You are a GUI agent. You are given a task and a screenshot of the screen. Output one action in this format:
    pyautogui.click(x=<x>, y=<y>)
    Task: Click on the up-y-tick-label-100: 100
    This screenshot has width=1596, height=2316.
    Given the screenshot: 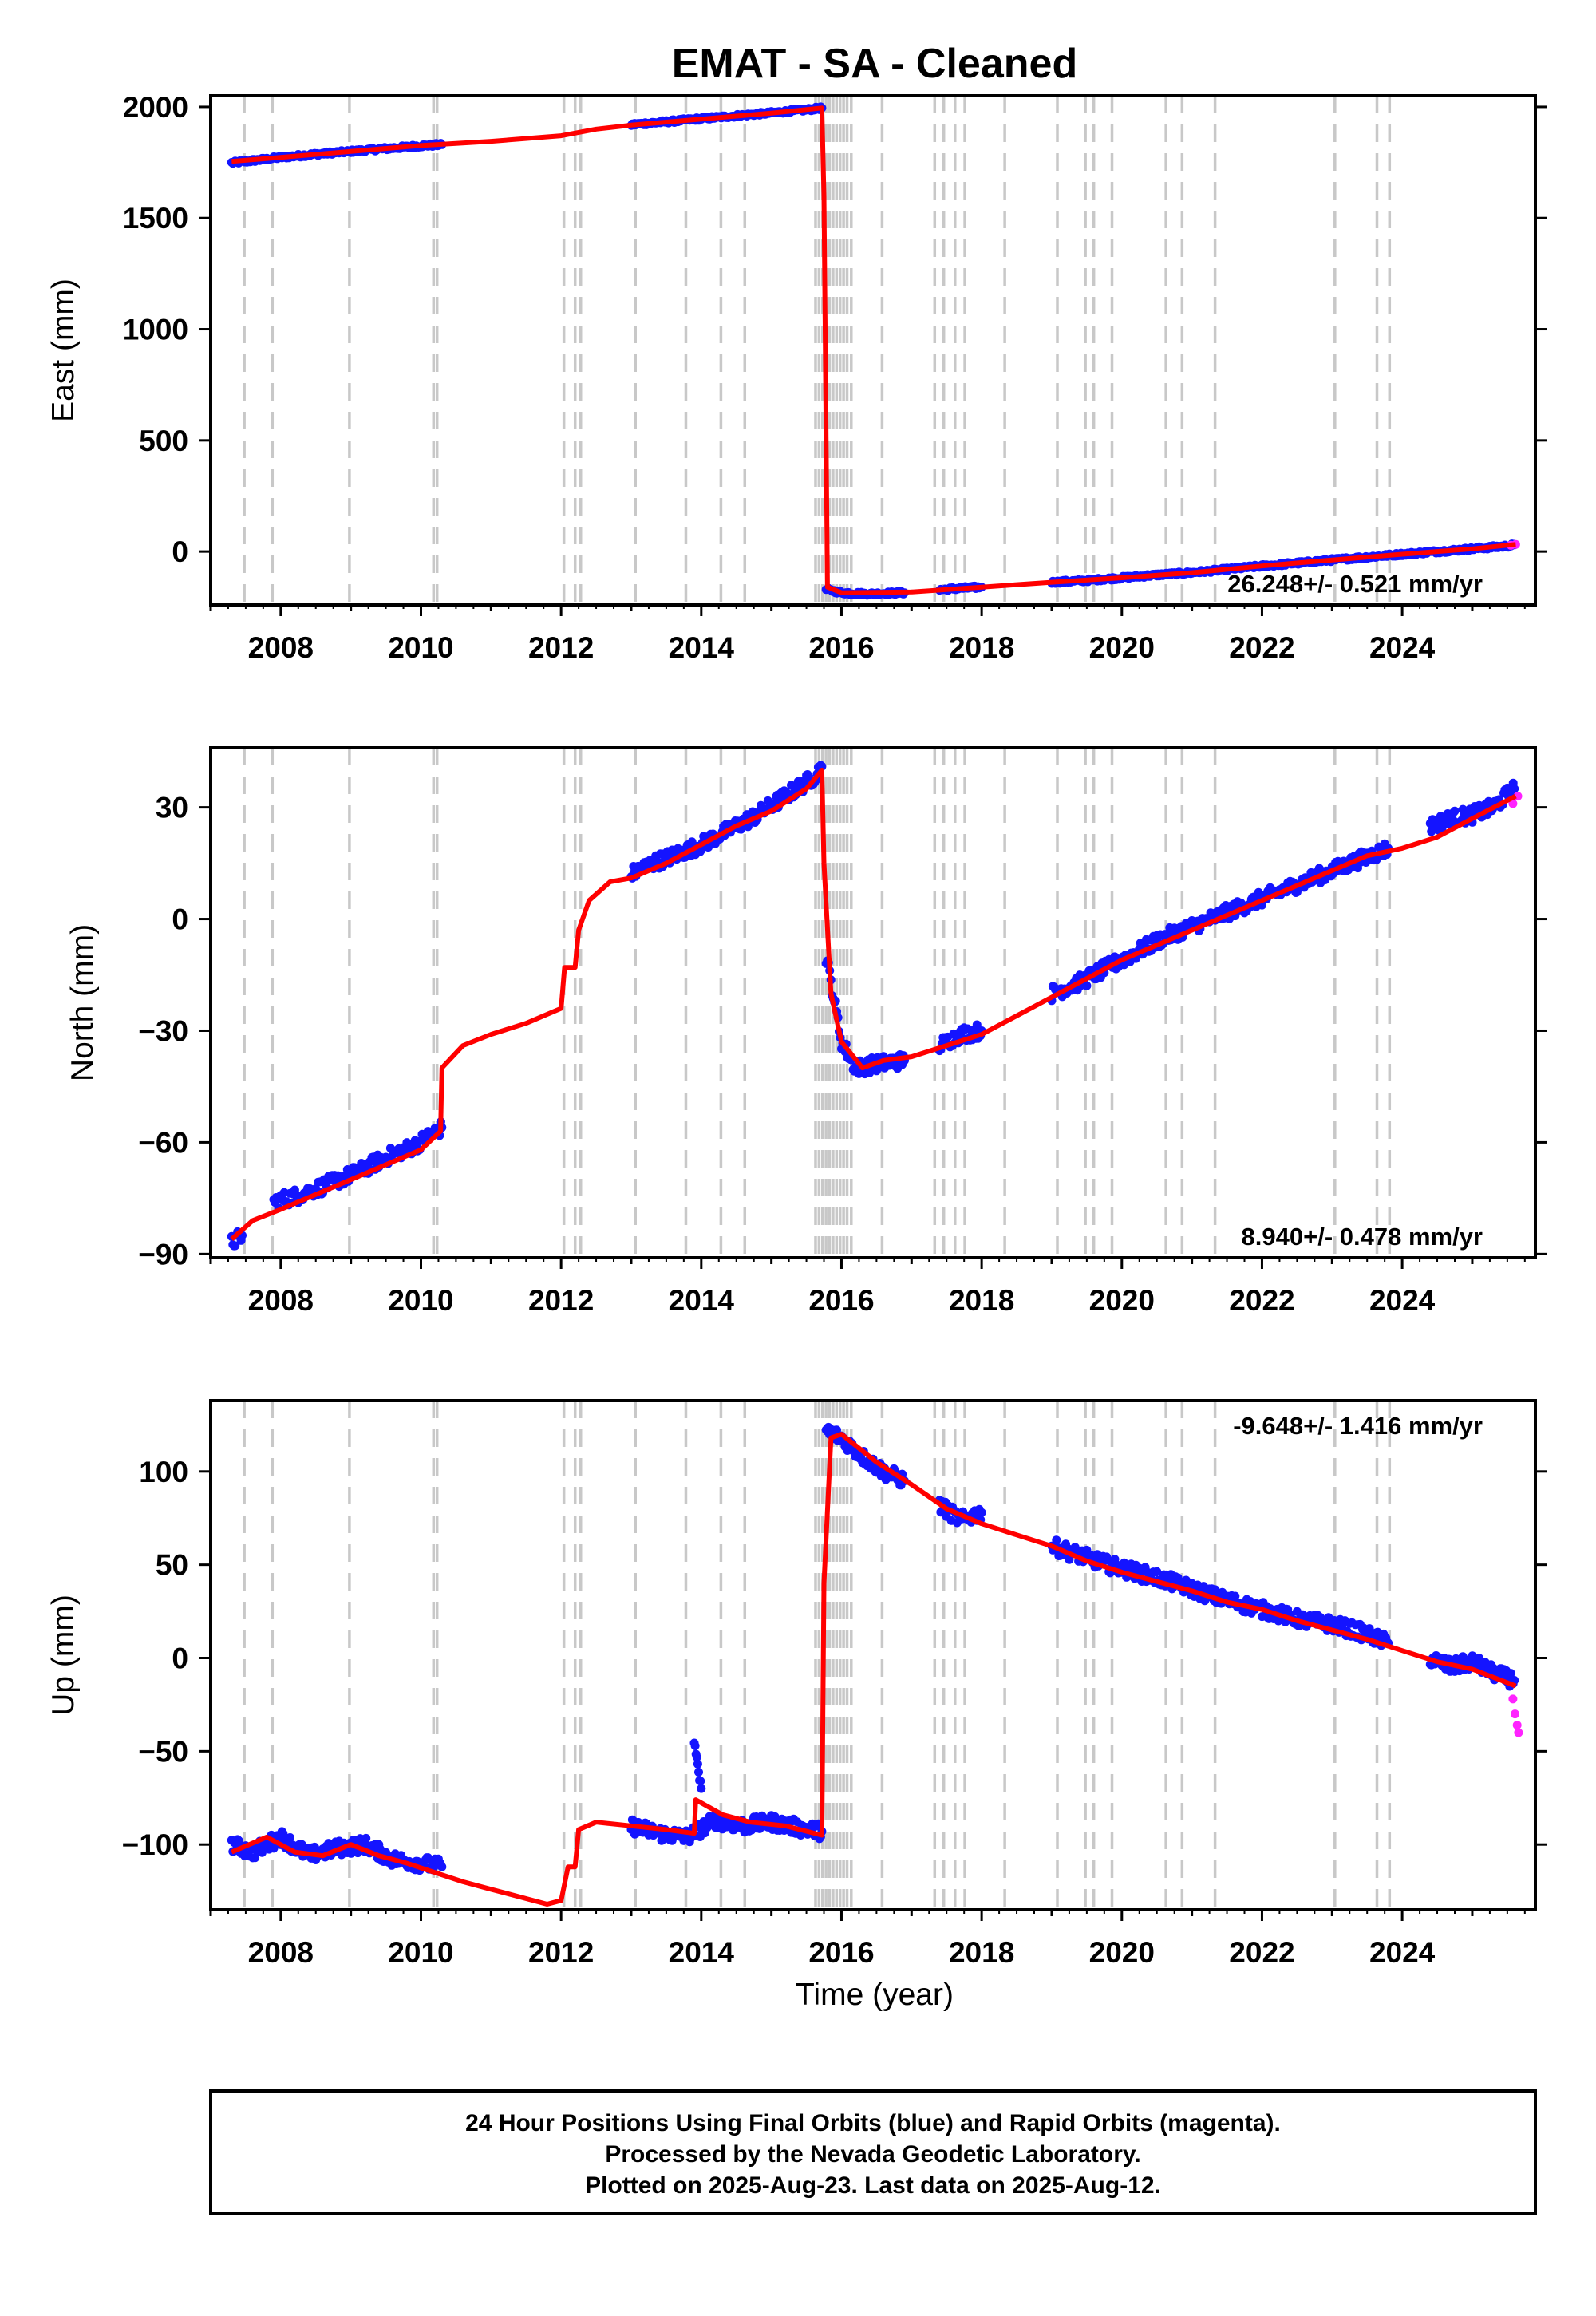 What is the action you would take?
    pyautogui.click(x=163, y=1472)
    